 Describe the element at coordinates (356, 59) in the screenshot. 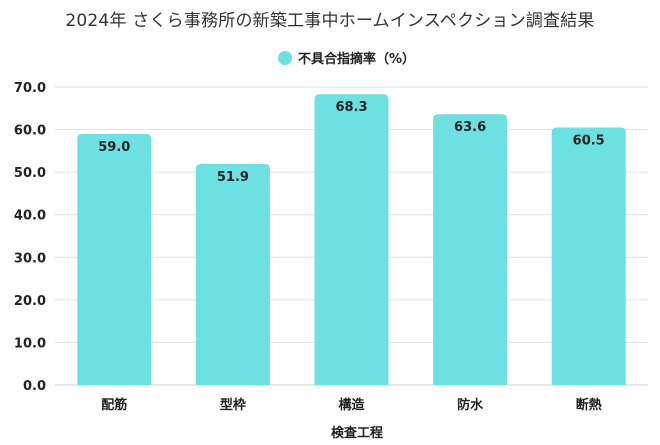

I see `legend-label: 不具合指摘率（%）` at that location.